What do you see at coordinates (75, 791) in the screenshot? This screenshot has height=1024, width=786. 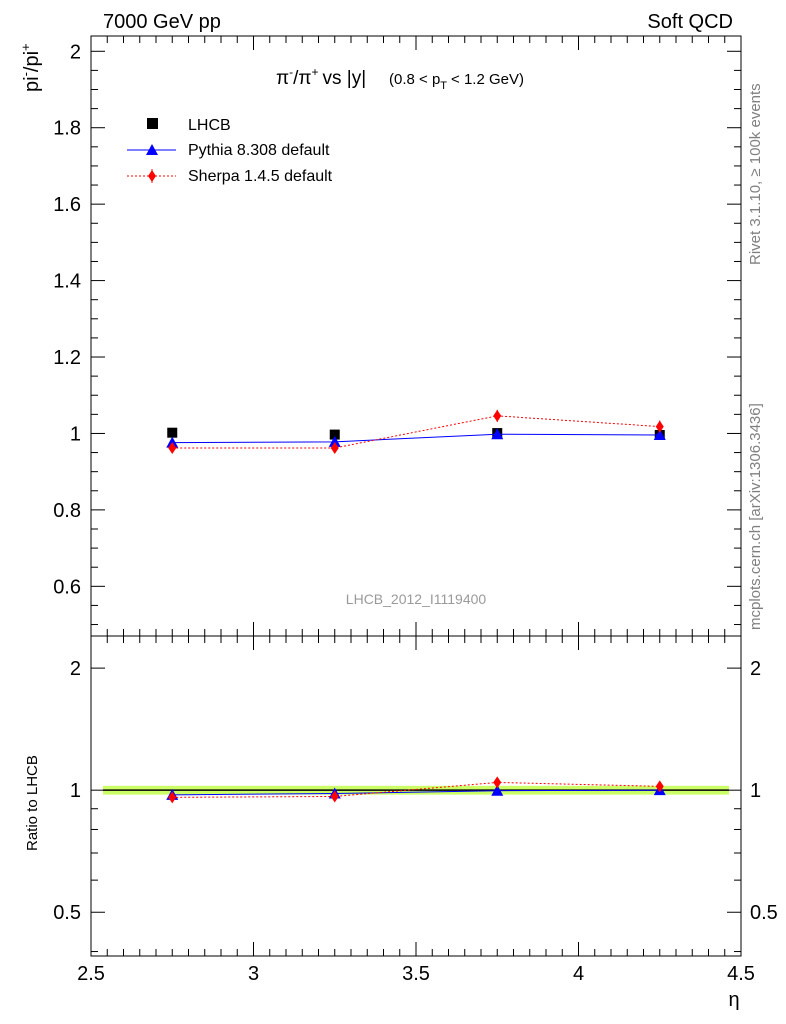 I see `y-tick-label-ratio: 1` at bounding box center [75, 791].